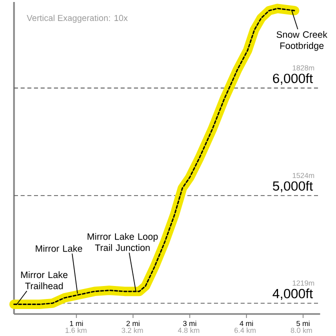  Describe the element at coordinates (302, 41) in the screenshot. I see `annotation: Snow Creek Footbridge` at that location.